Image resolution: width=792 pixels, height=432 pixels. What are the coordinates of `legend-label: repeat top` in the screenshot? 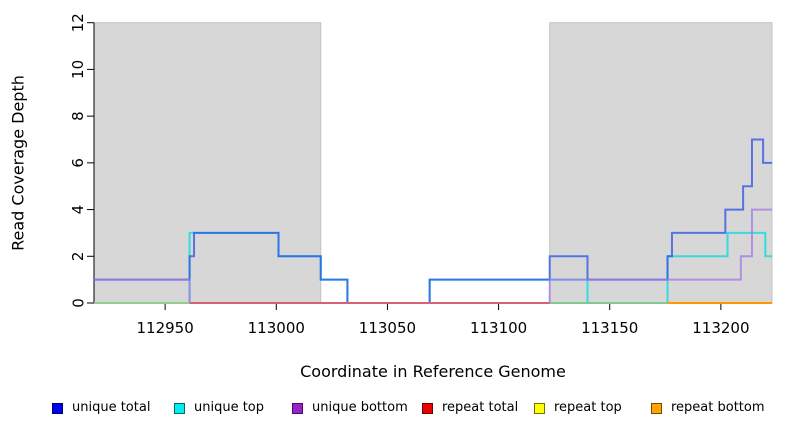 It's located at (588, 407).